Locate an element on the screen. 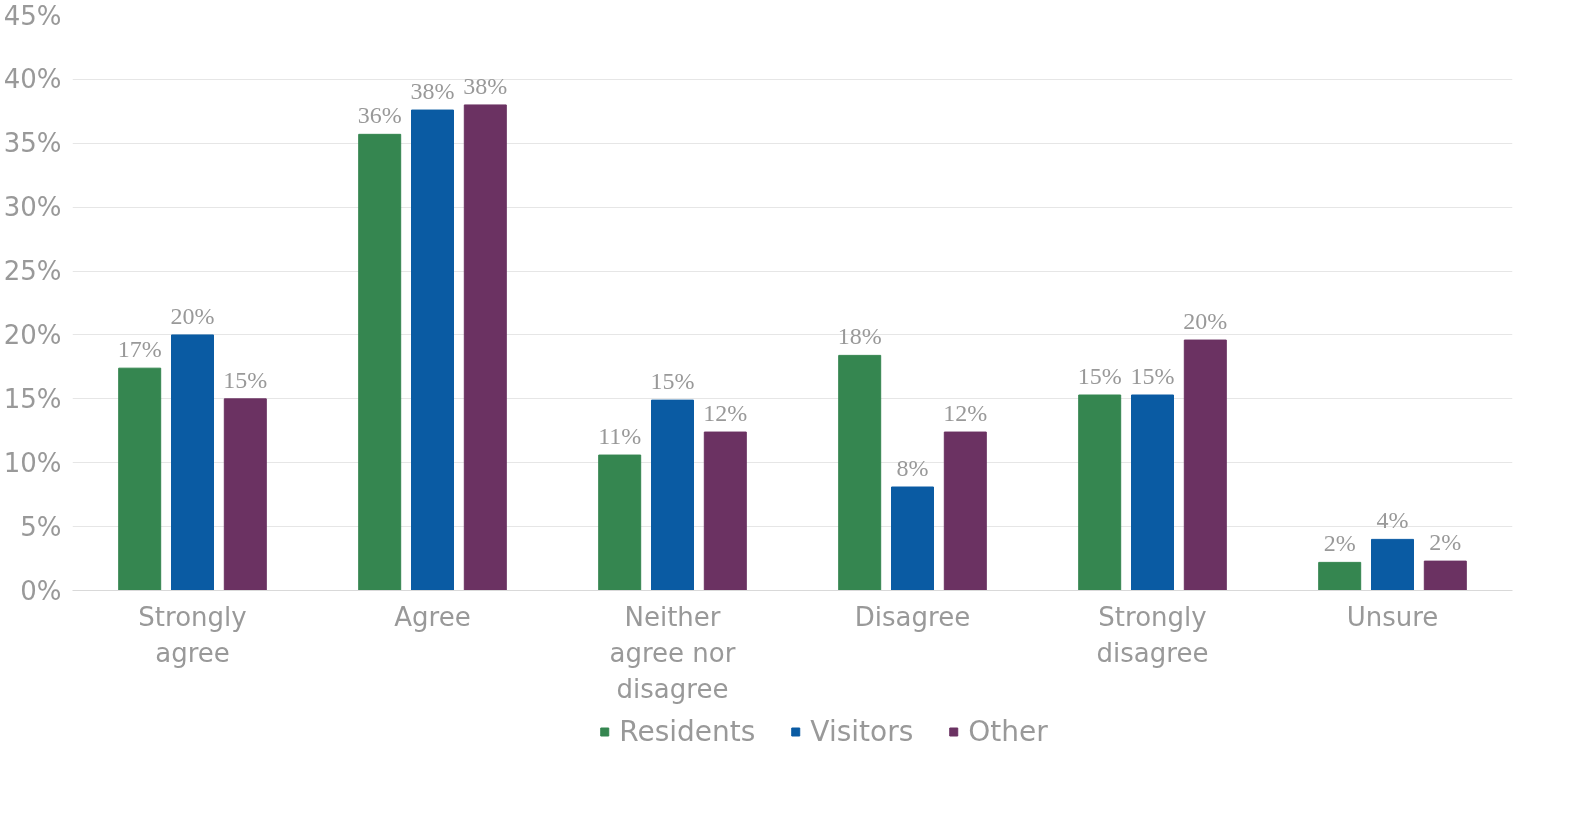 The height and width of the screenshot is (831, 1579). y-tick-label: 10% is located at coordinates (32, 462).